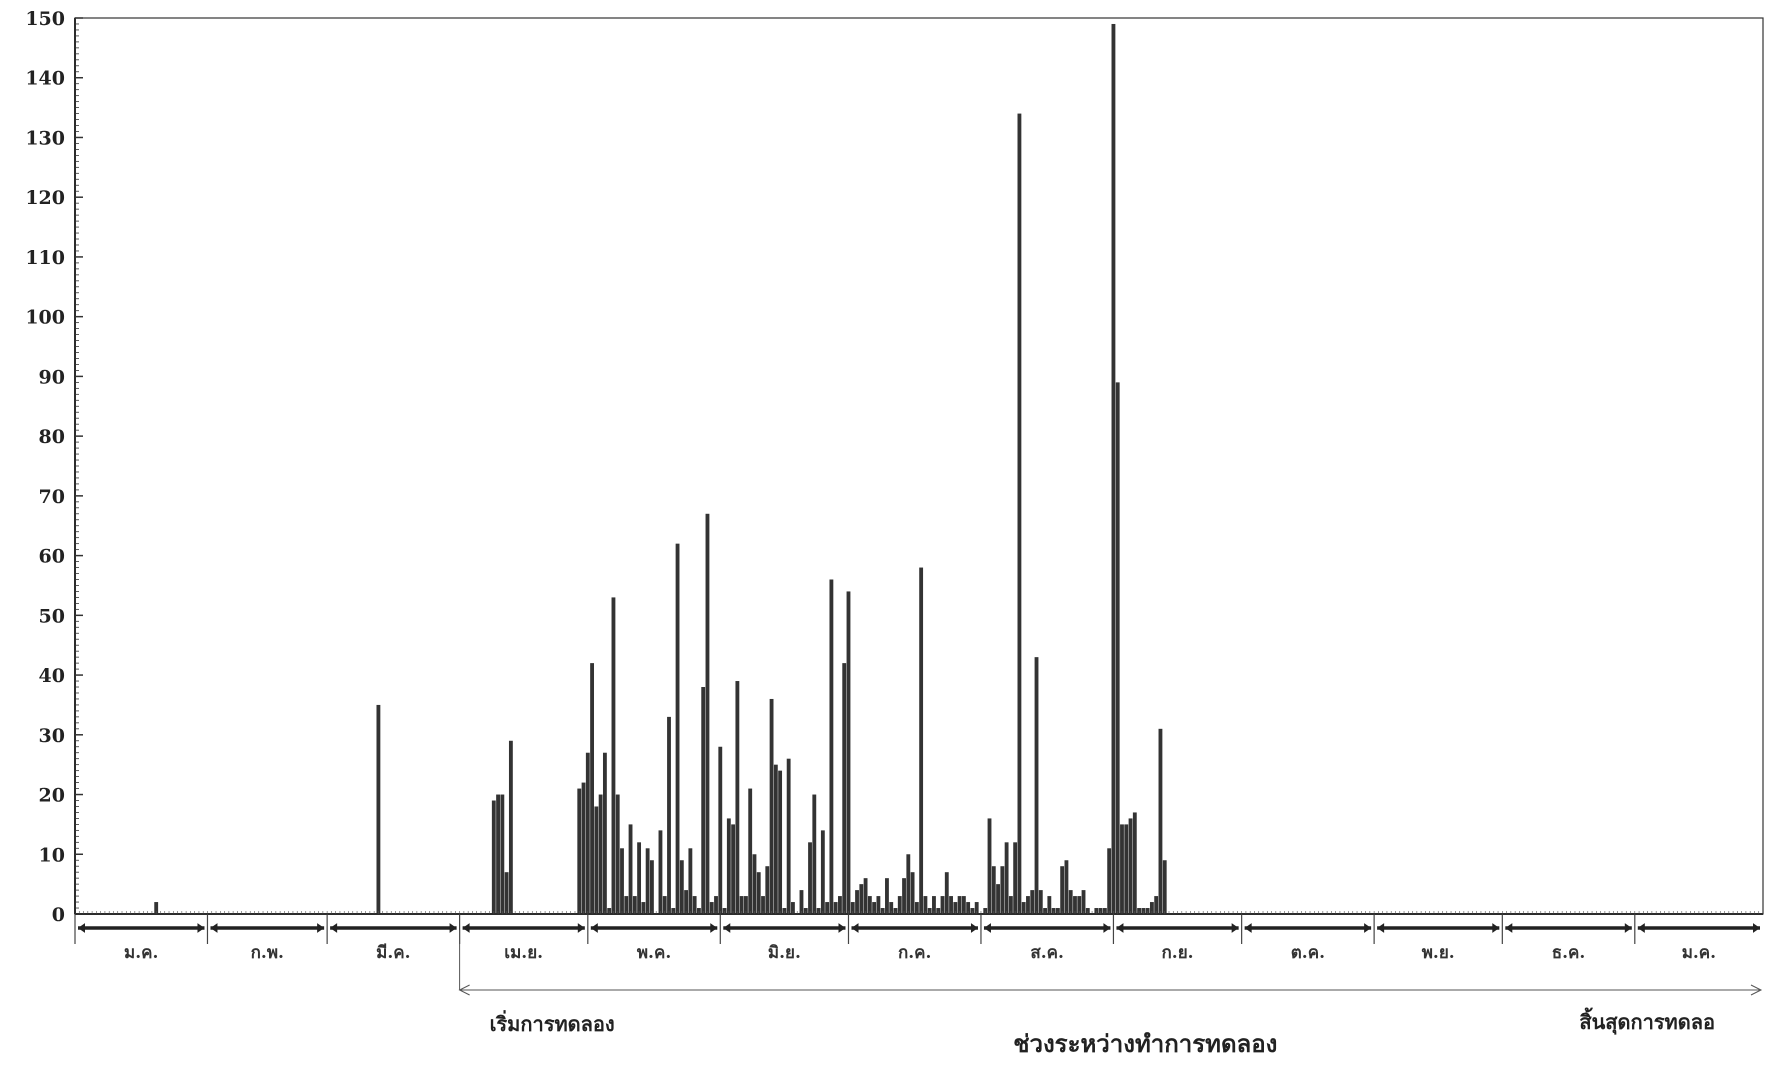  I want to click on y-tick-label: 150, so click(45, 19).